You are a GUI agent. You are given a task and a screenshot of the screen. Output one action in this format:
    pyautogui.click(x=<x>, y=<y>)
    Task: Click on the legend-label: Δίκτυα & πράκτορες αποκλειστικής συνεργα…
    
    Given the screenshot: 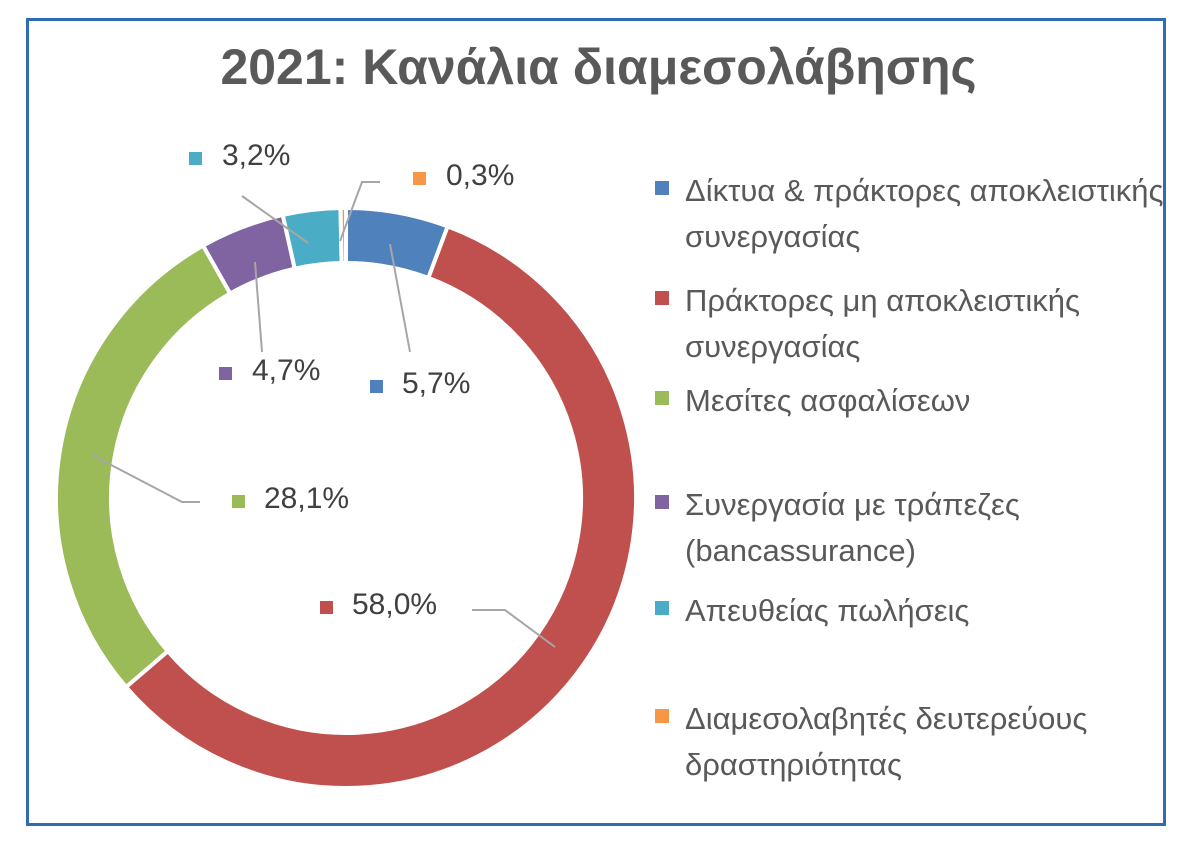 What is the action you would take?
    pyautogui.click(x=924, y=213)
    